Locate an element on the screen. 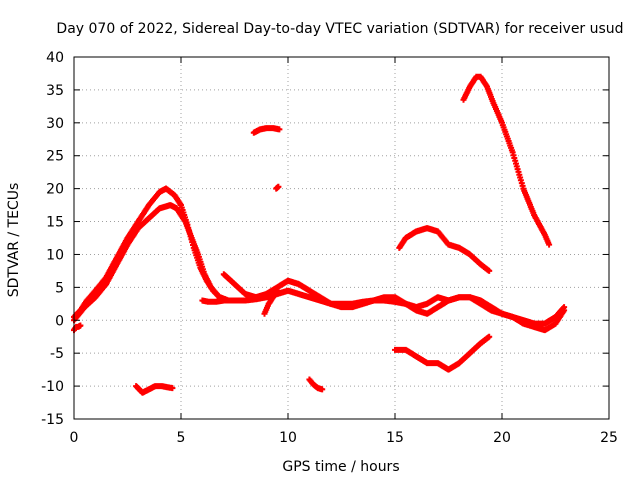 Image resolution: width=640 pixels, height=480 pixels. x-tick-label: 20 is located at coordinates (502, 438).